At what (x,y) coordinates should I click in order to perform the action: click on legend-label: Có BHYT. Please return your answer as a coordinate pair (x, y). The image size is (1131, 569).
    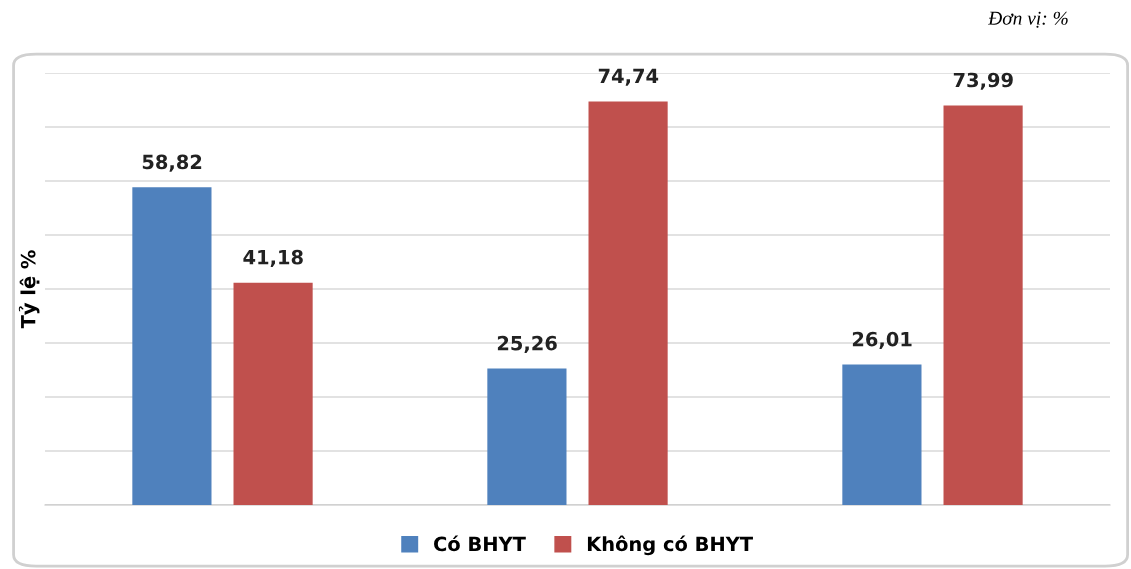
    Looking at the image, I should click on (480, 543).